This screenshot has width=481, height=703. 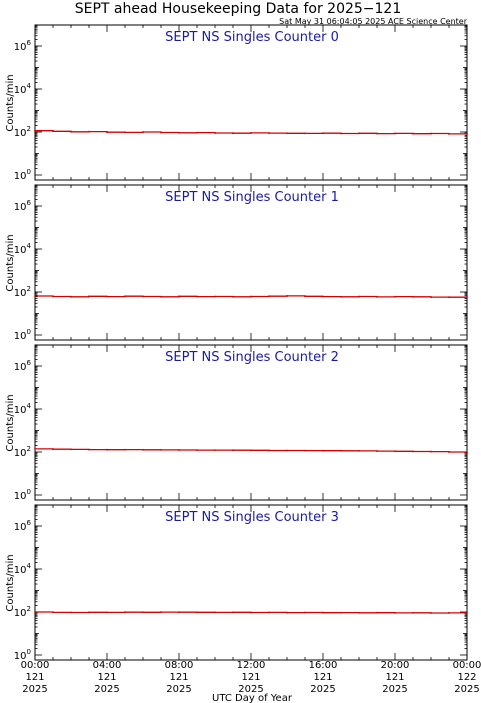 What do you see at coordinates (252, 517) in the screenshot?
I see `panel-title: SEPT NS Singles Counter 3` at bounding box center [252, 517].